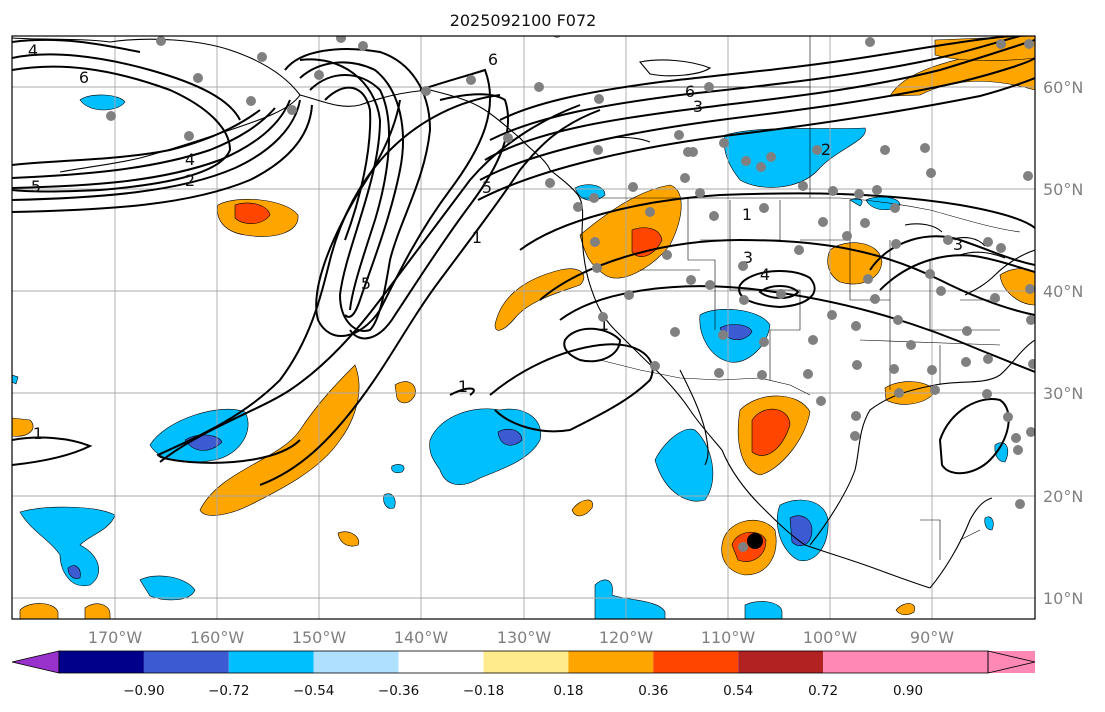 Image resolution: width=1105 pixels, height=712 pixels. I want to click on colorbar-frame, so click(523, 662).